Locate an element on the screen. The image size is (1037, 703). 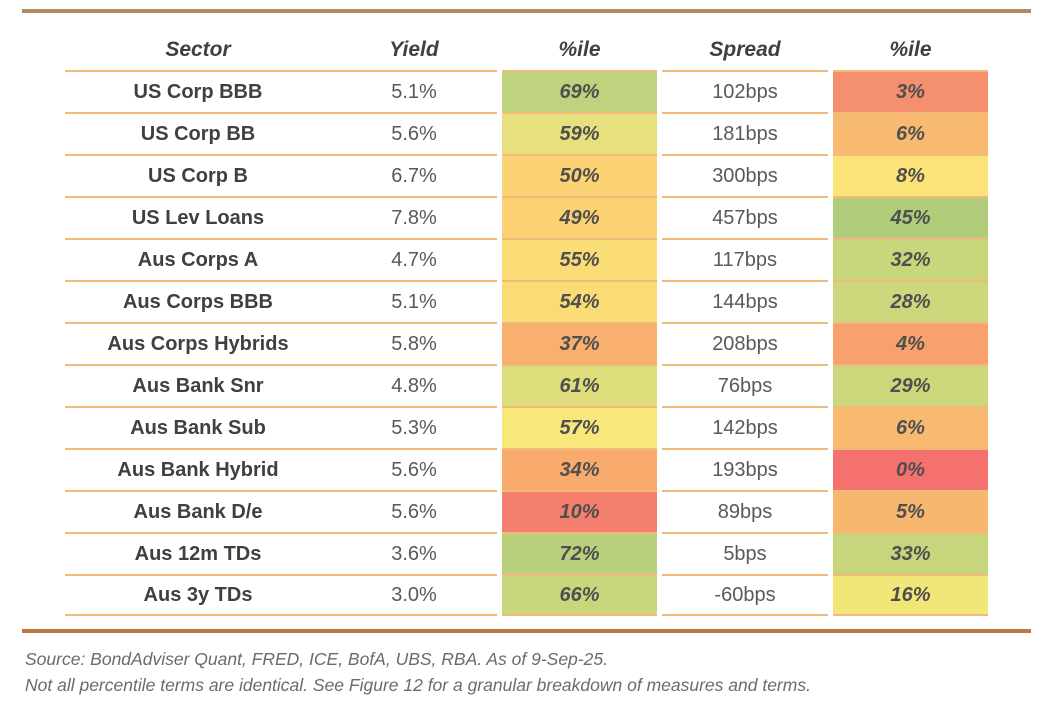
header-yield-pctile: %ile is located at coordinates (579, 49).